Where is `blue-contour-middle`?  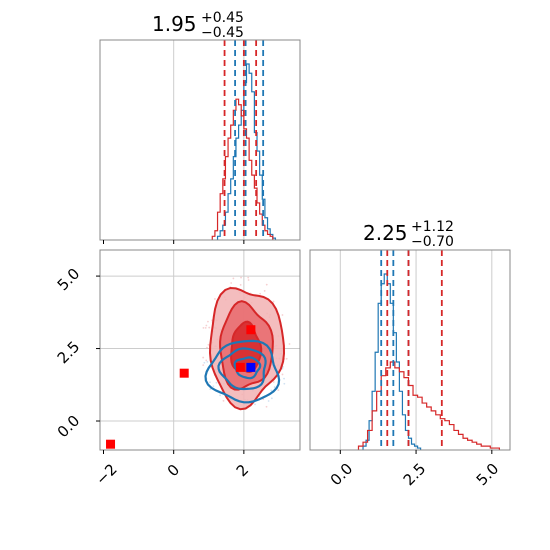 blue-contour-middle is located at coordinates (242, 369).